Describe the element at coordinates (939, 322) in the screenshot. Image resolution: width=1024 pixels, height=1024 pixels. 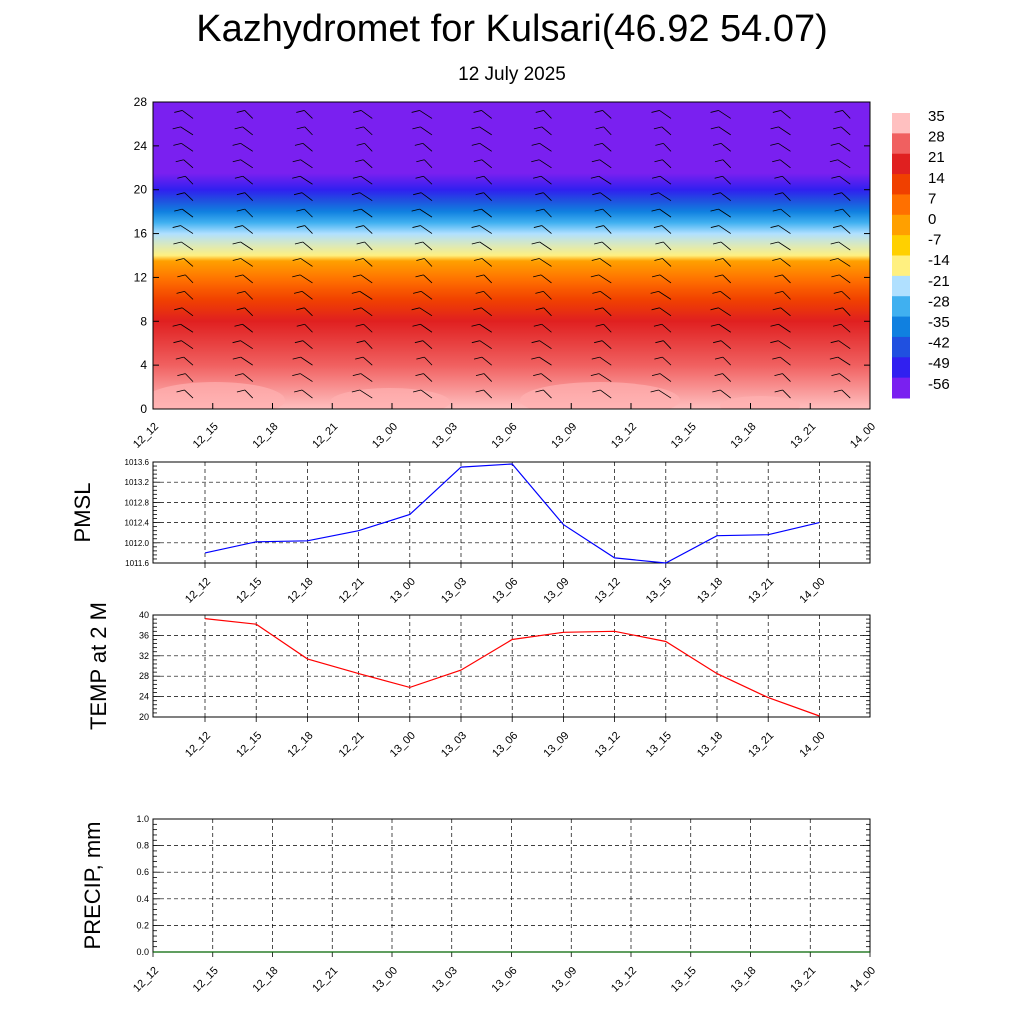
I see `colorbar-label: -35` at that location.